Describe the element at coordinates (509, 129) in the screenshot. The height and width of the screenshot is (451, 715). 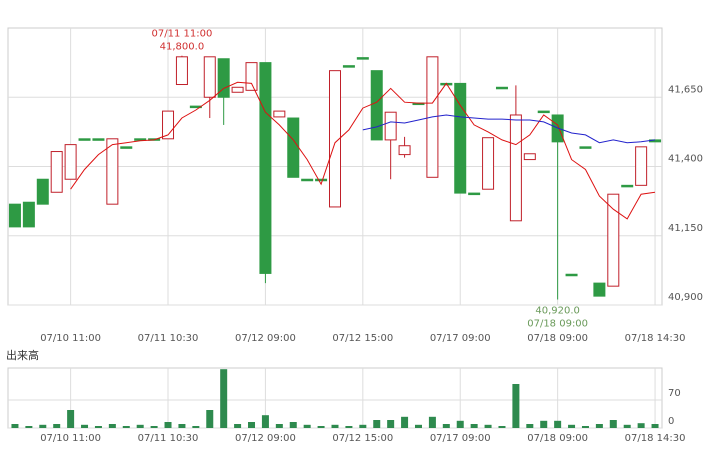
I see `moving-average` at that location.